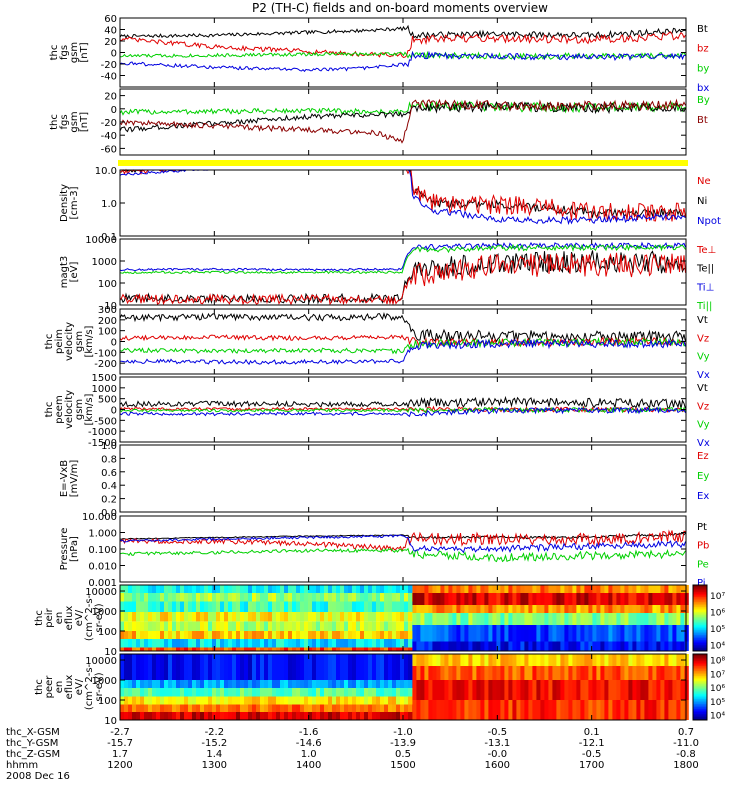 The image size is (750, 800). I want to click on y-tick-label-9-1: 100, so click(107, 632).